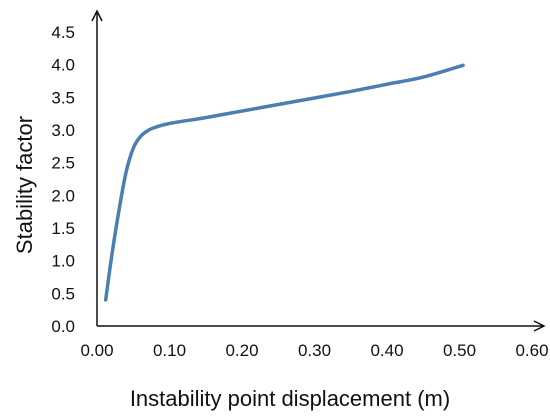 The width and height of the screenshot is (550, 419). Describe the element at coordinates (24, 185) in the screenshot. I see `y-axis-title: Stability factor` at that location.